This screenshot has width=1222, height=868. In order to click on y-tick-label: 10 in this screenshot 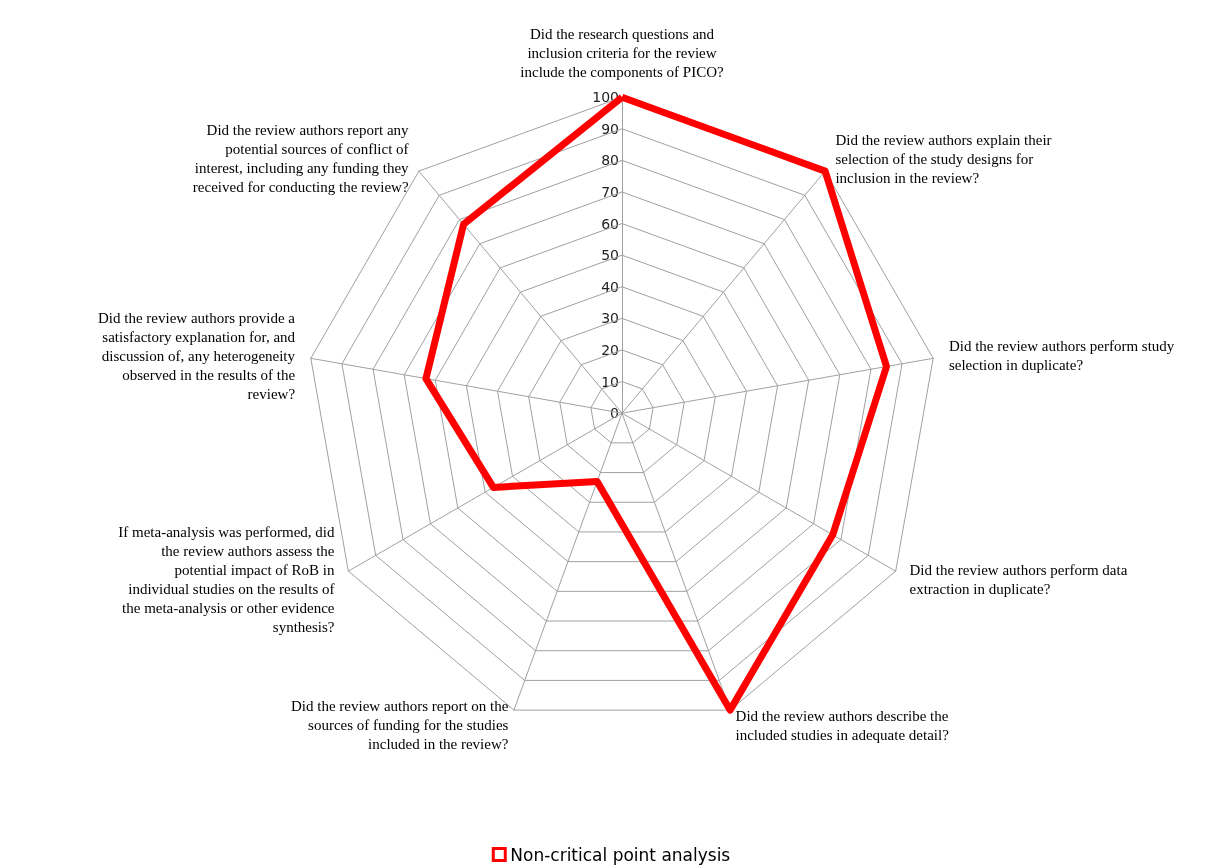, I will do `click(610, 381)`.